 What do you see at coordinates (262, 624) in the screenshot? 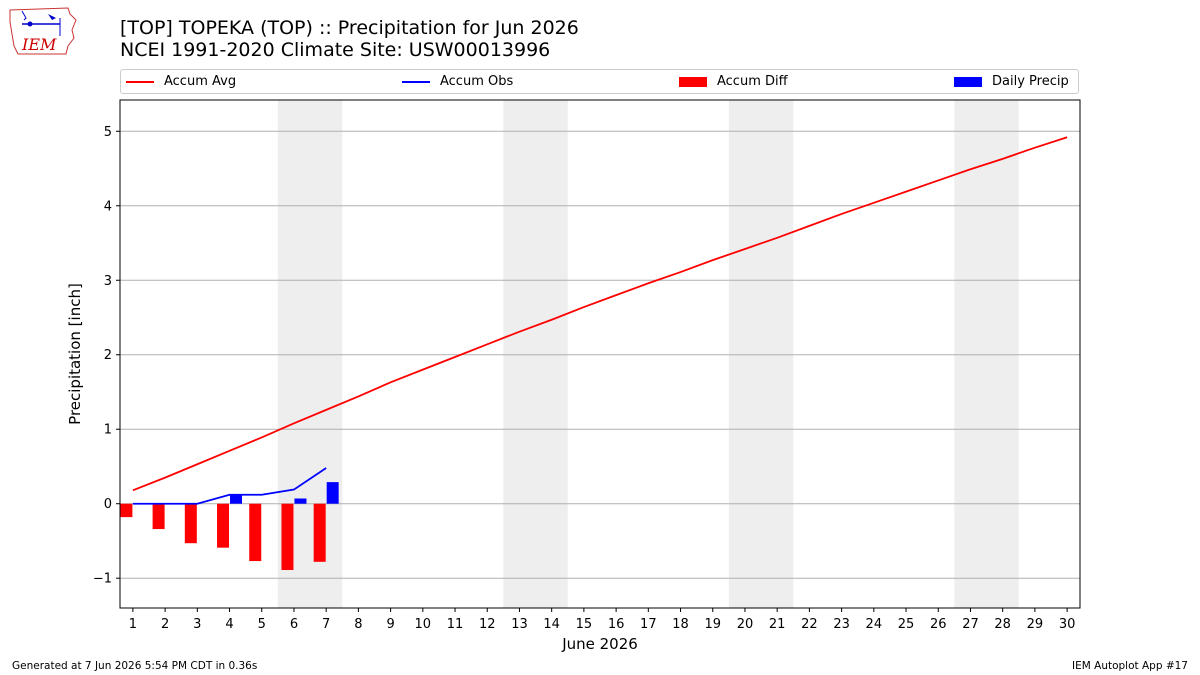
I see `xtick-label: 5` at bounding box center [262, 624].